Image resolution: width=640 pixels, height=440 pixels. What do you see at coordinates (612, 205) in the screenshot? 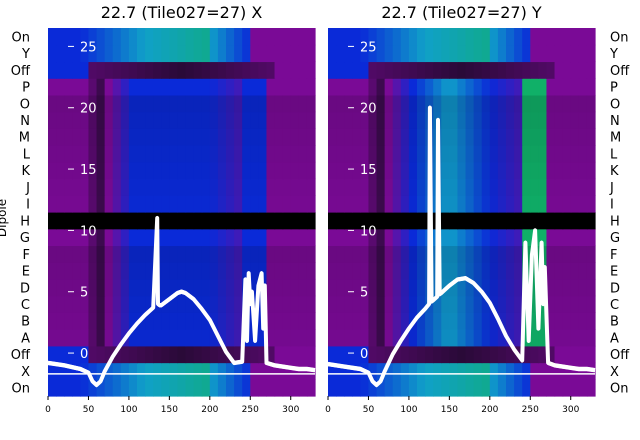
I see `row-label-right: I` at bounding box center [612, 205].